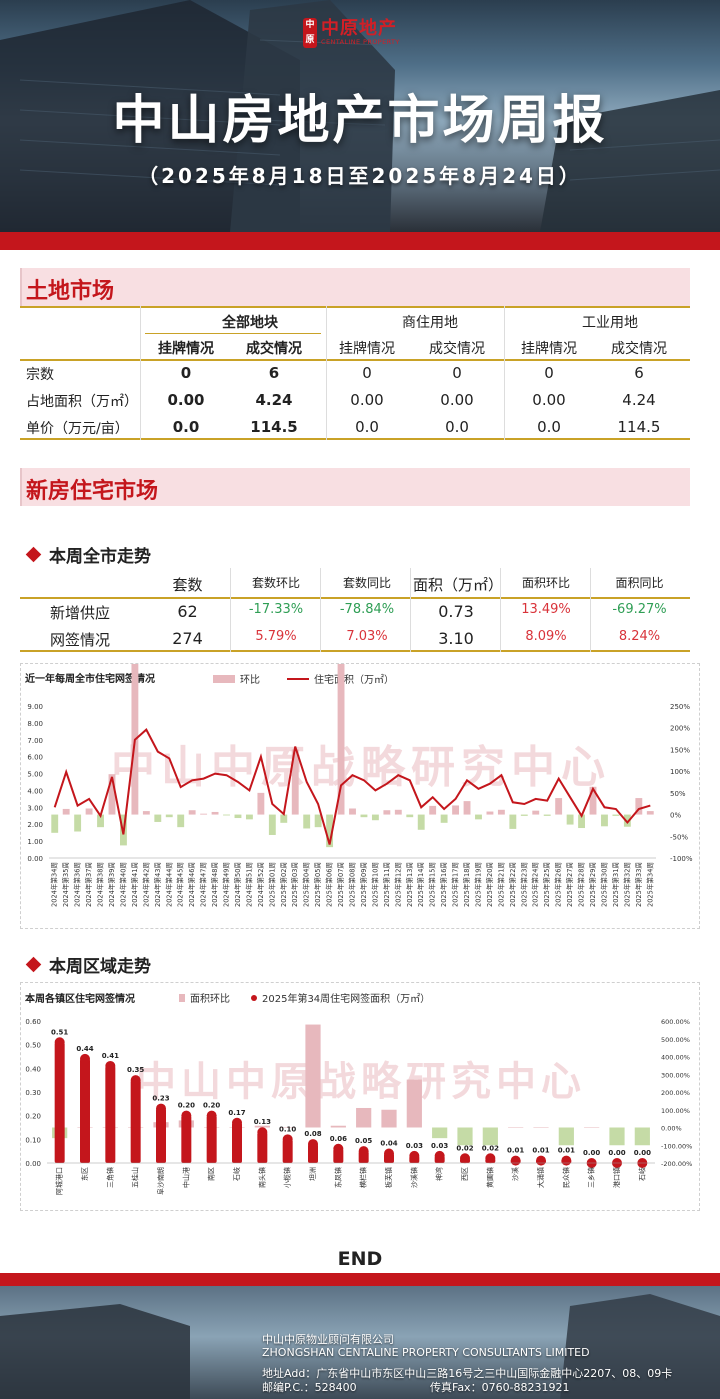 The image size is (720, 1399). What do you see at coordinates (33, 1140) in the screenshot?
I see `y-tick-label: 0.10` at bounding box center [33, 1140].